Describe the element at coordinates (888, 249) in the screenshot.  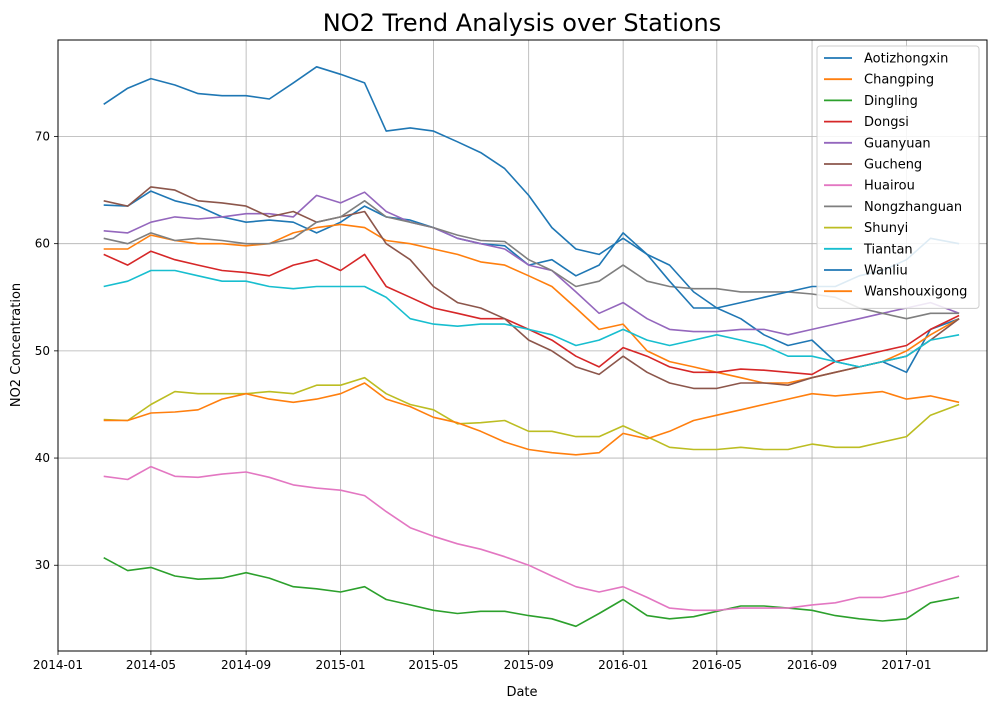
I see `legend-label: Tiantan` at that location.